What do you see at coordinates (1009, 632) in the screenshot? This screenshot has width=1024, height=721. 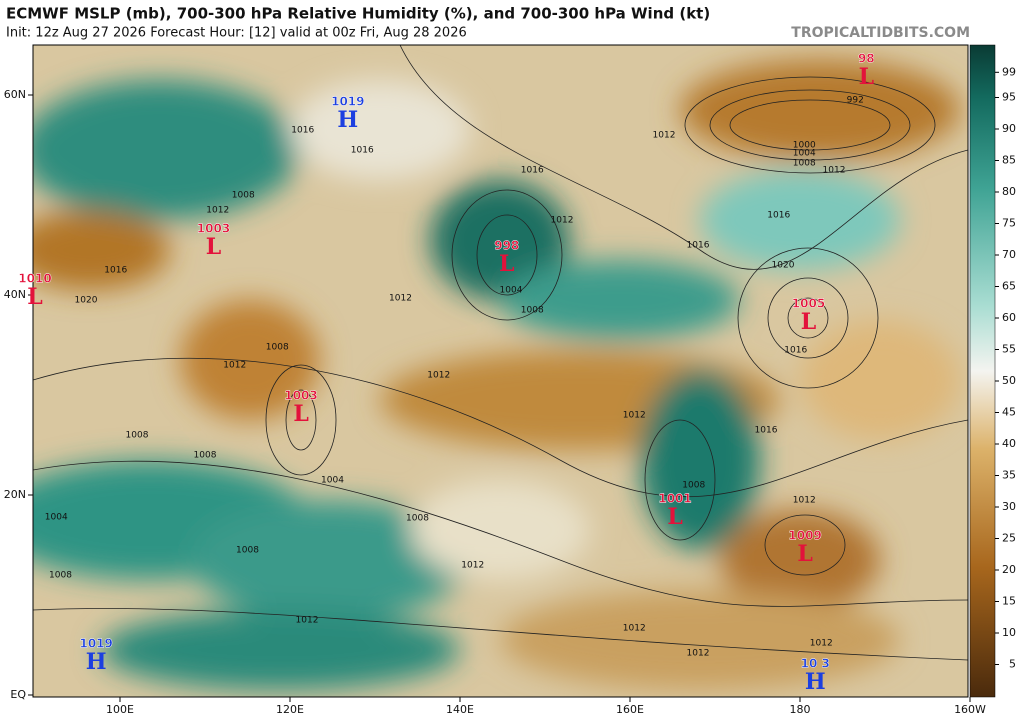 I see `colorbar-label: 10` at bounding box center [1009, 632].